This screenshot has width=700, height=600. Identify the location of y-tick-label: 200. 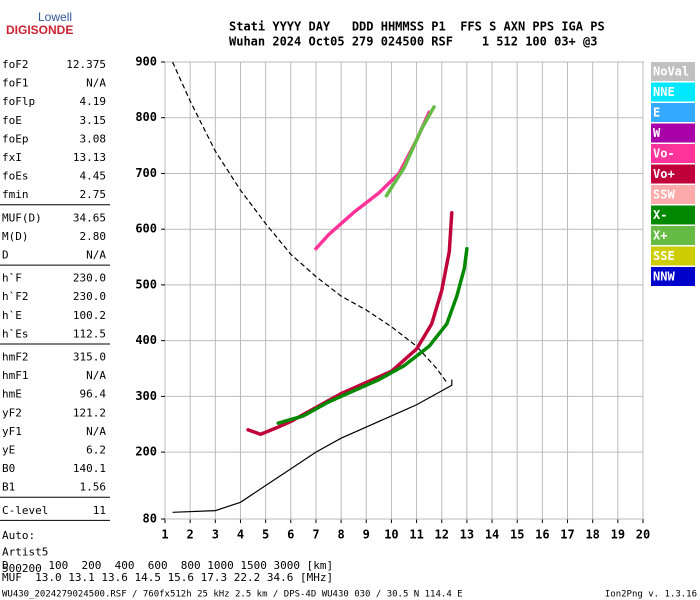
(146, 452).